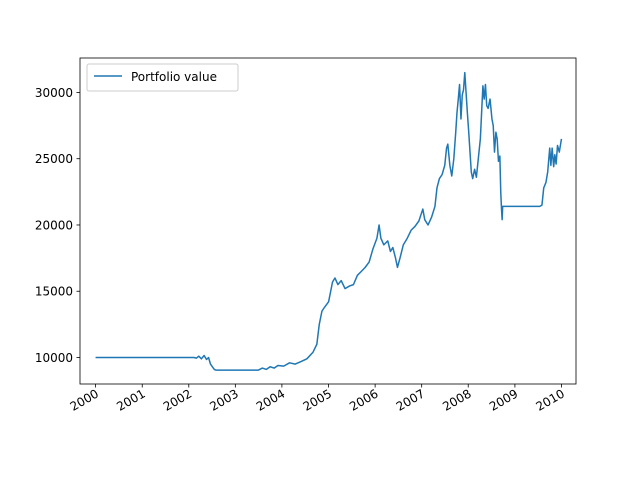 Image resolution: width=640 pixels, height=480 pixels. I want to click on y-tick-label: 15000, so click(54, 292).